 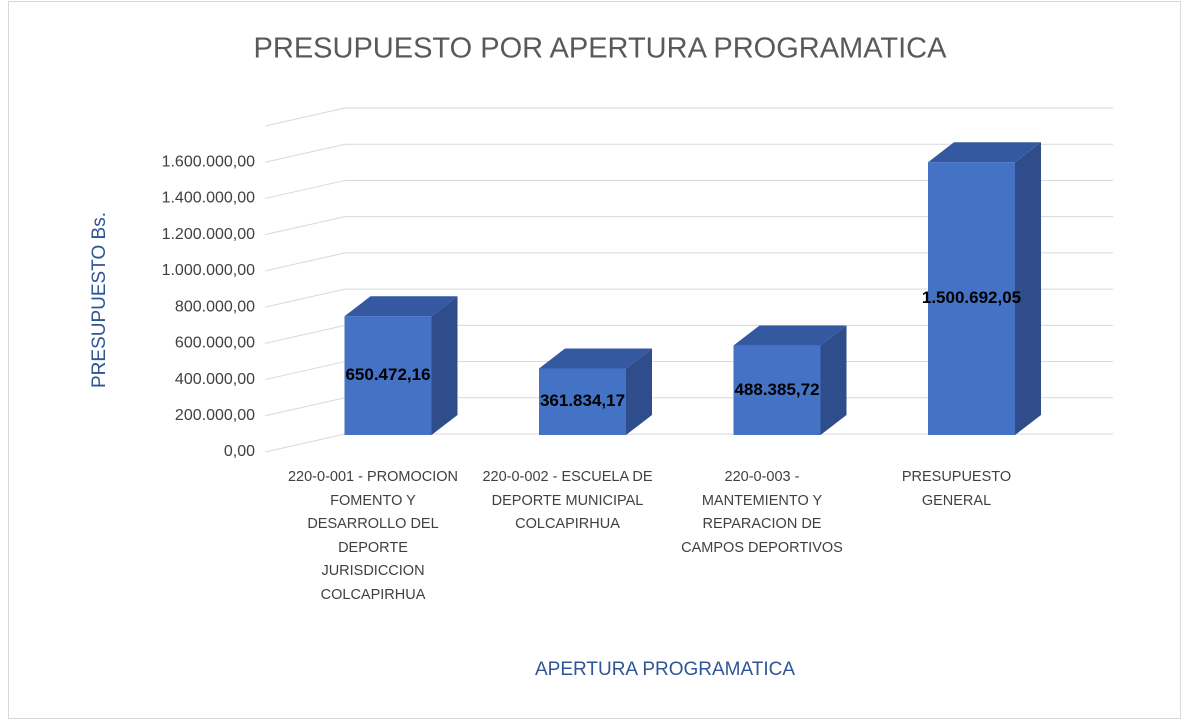 I want to click on data-label: 488.385,72, so click(x=776, y=389).